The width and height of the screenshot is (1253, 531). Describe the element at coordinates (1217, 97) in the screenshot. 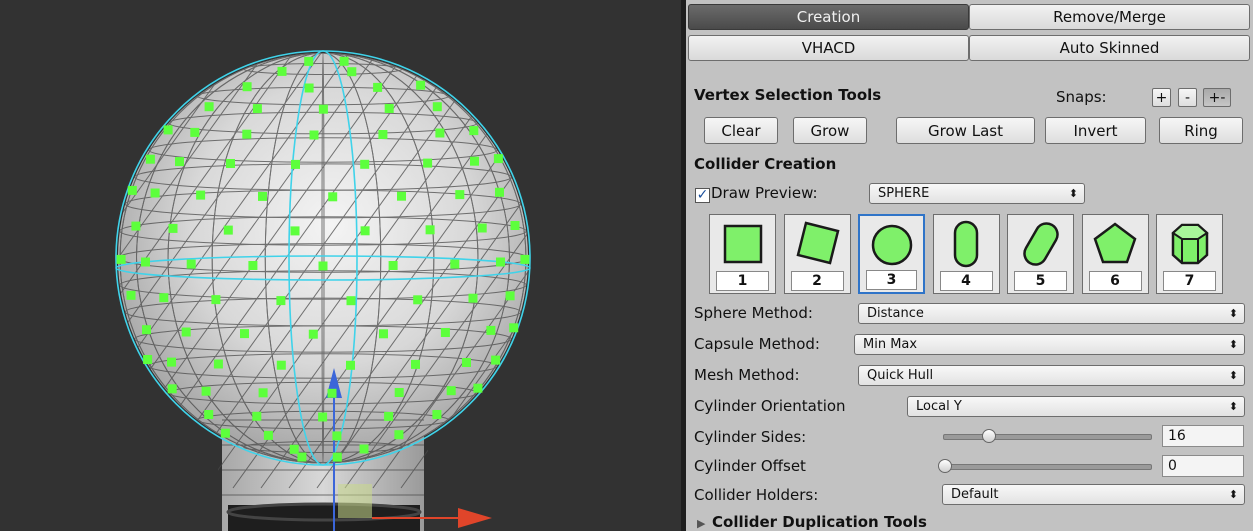

I see `snap-toggle-button: +-` at that location.